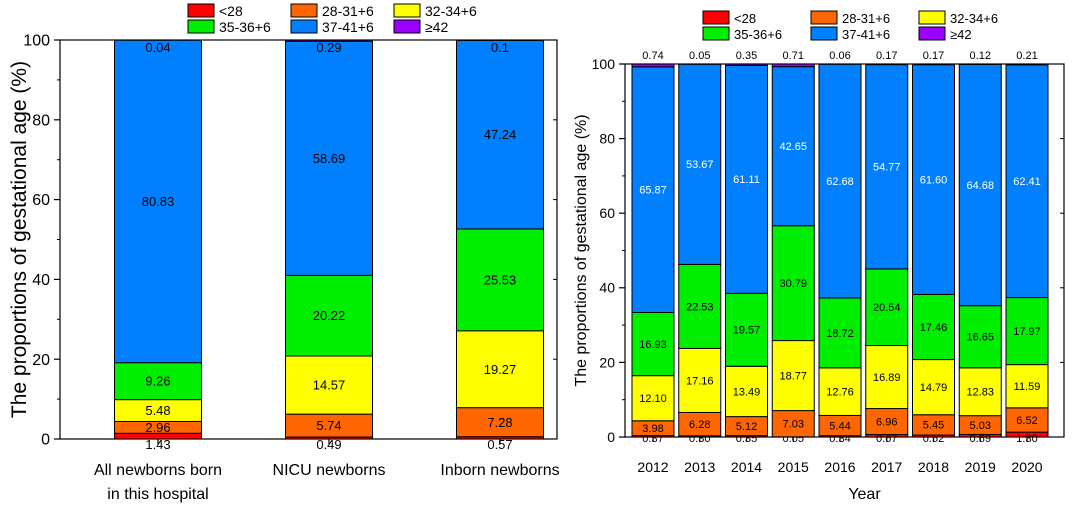  Describe the element at coordinates (157, 410) in the screenshot. I see `bar-value-label: 5.48` at that location.